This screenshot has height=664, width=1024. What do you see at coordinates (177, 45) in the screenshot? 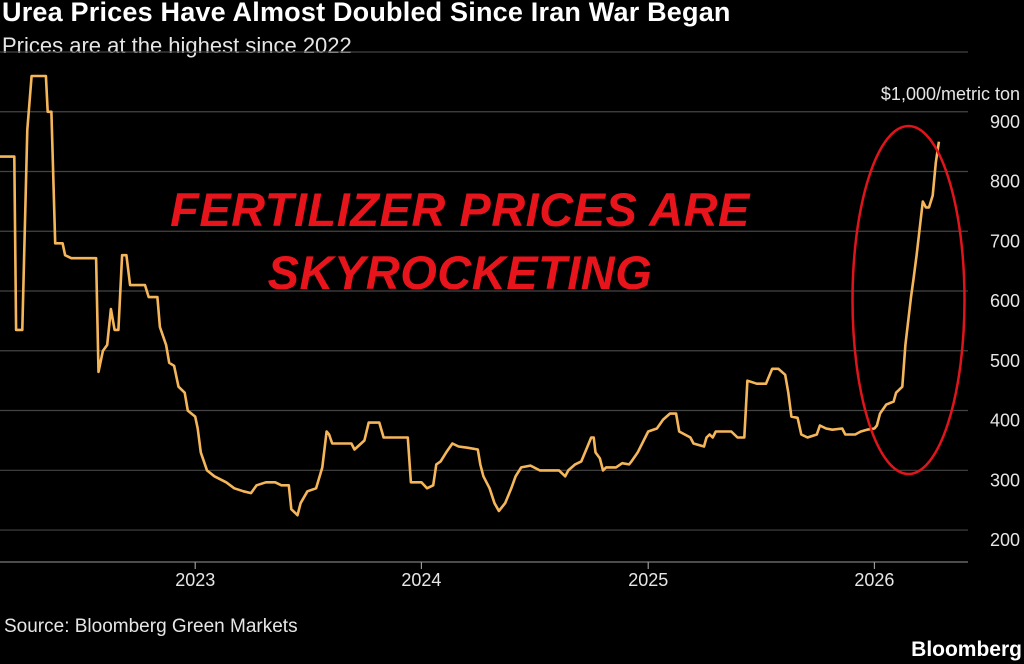
I see `chart-subtitle: Prices are at the highest since 2022` at bounding box center [177, 45].